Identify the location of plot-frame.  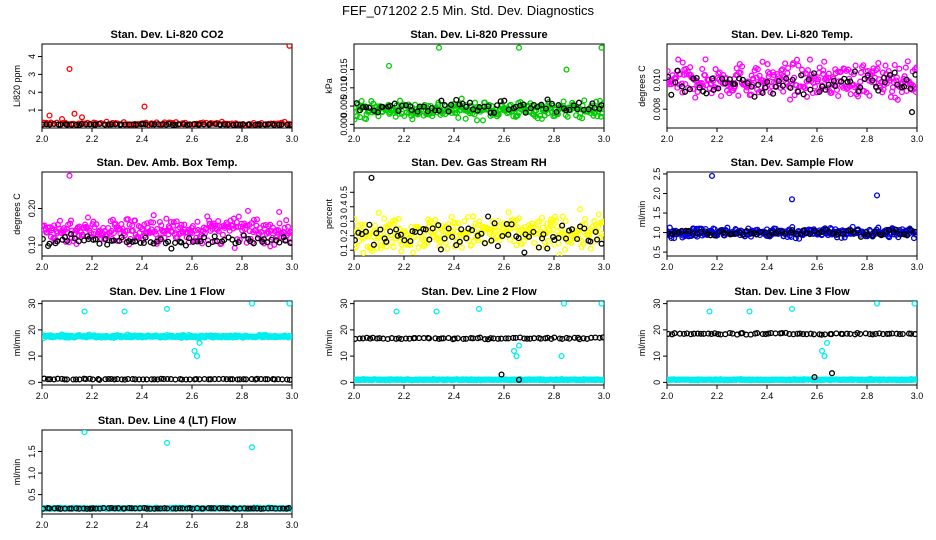
(167, 343).